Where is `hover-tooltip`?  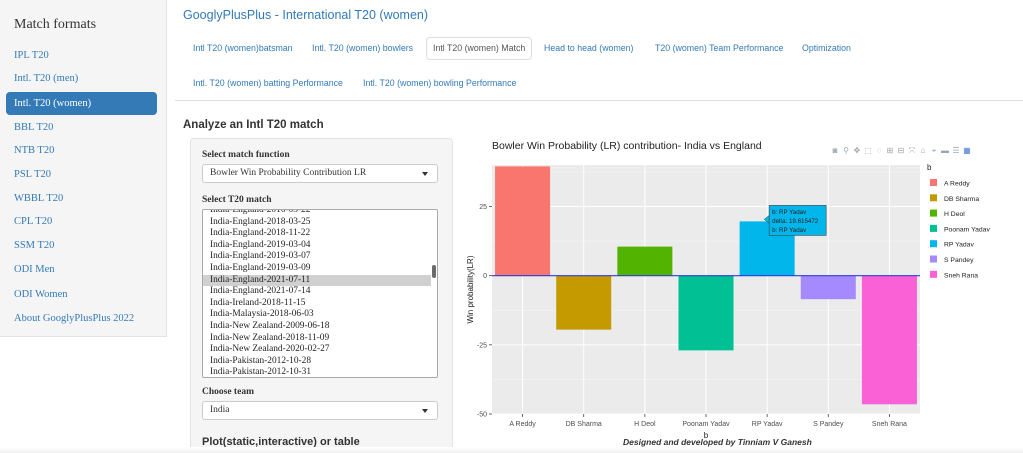
hover-tooltip is located at coordinates (797, 220).